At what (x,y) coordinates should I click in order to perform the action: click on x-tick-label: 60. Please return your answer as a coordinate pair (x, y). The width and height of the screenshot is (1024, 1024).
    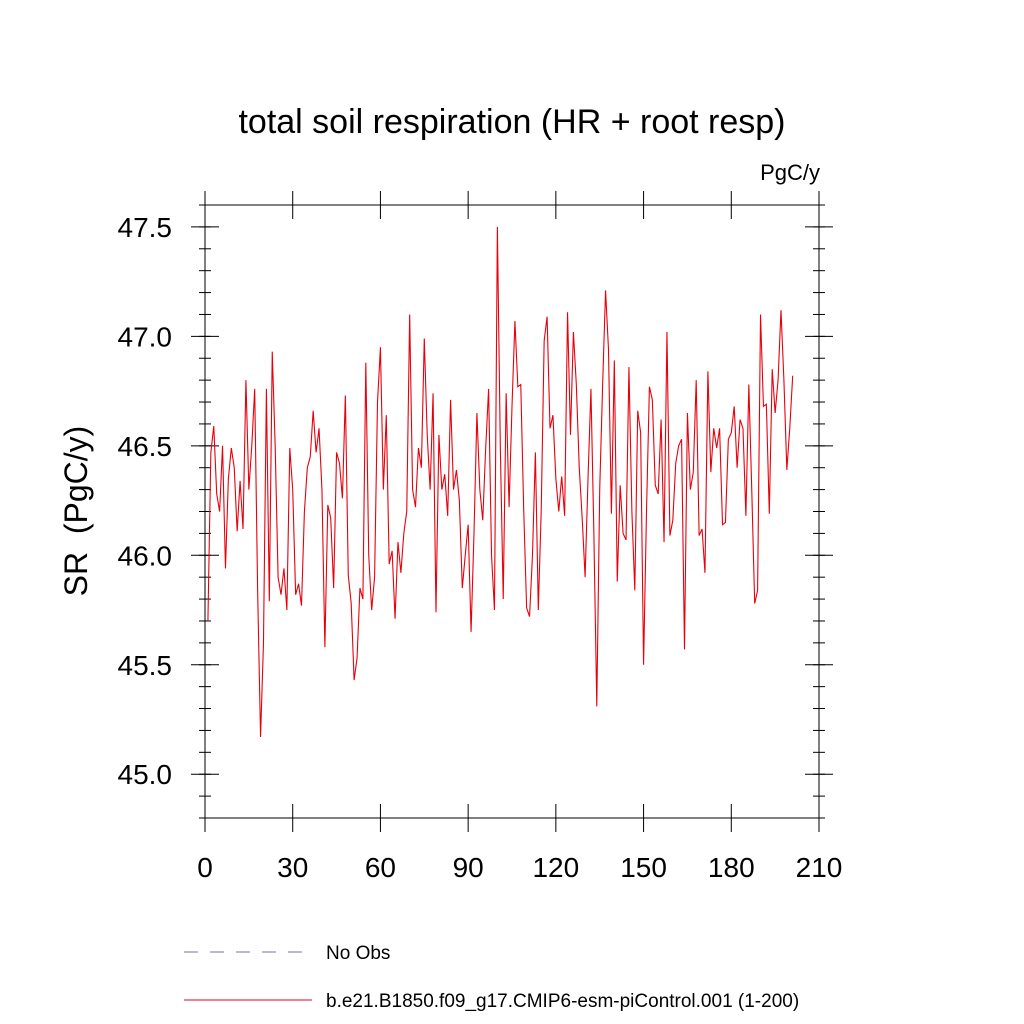
    Looking at the image, I should click on (380, 867).